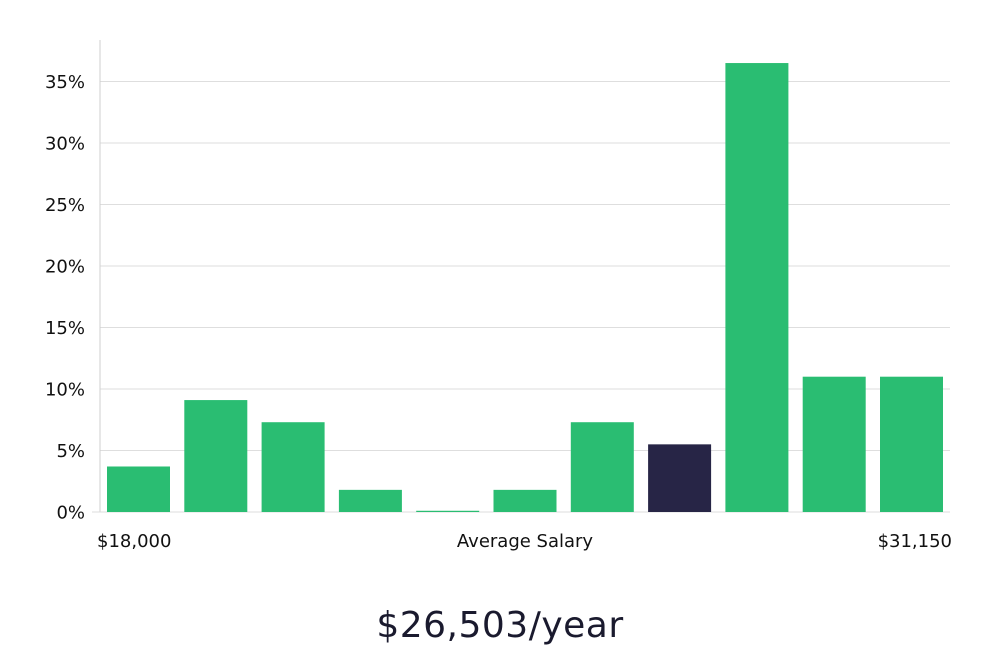 The width and height of the screenshot is (1000, 660). I want to click on y-tick-label: 5%, so click(70, 451).